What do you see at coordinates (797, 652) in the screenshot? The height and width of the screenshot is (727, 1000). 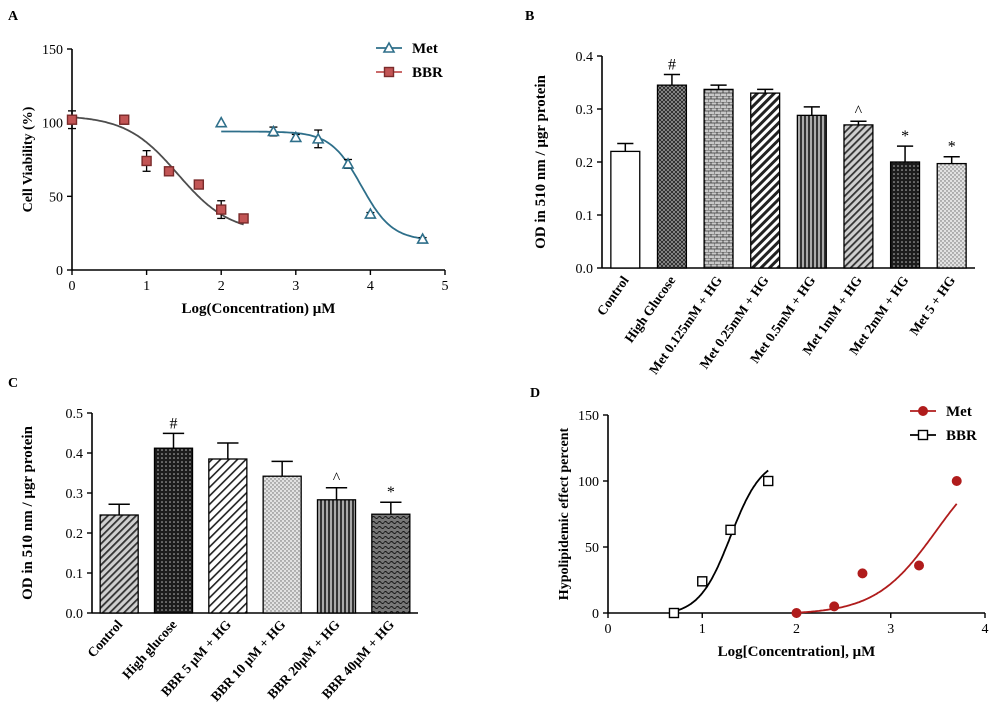 I see `x-axis-title: Log[Concentration], μM` at bounding box center [797, 652].